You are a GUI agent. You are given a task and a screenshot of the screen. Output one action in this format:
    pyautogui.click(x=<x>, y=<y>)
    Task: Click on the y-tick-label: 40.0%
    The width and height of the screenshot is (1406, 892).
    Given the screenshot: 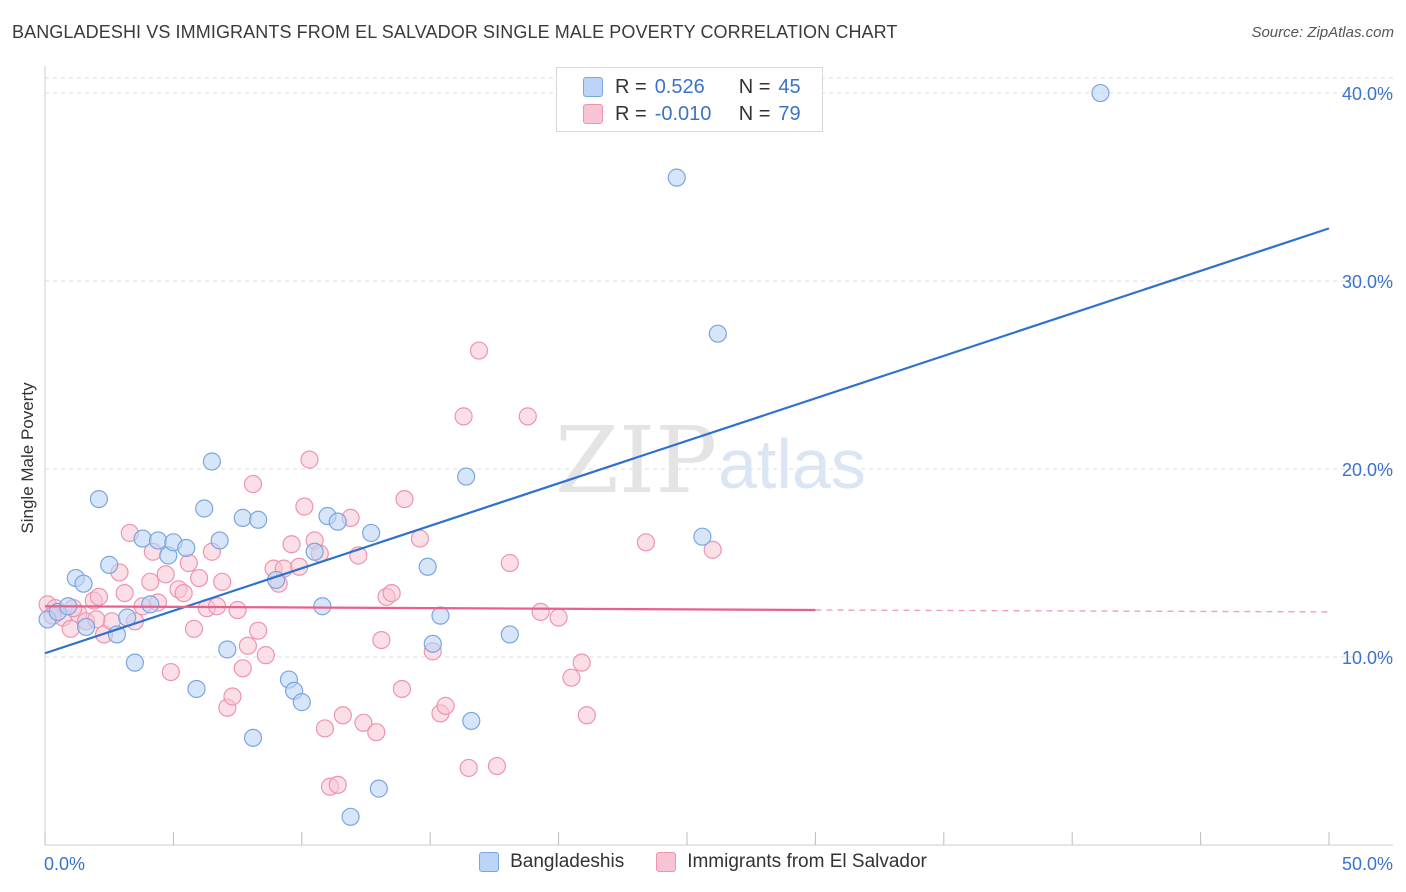 What is the action you would take?
    pyautogui.click(x=1367, y=94)
    